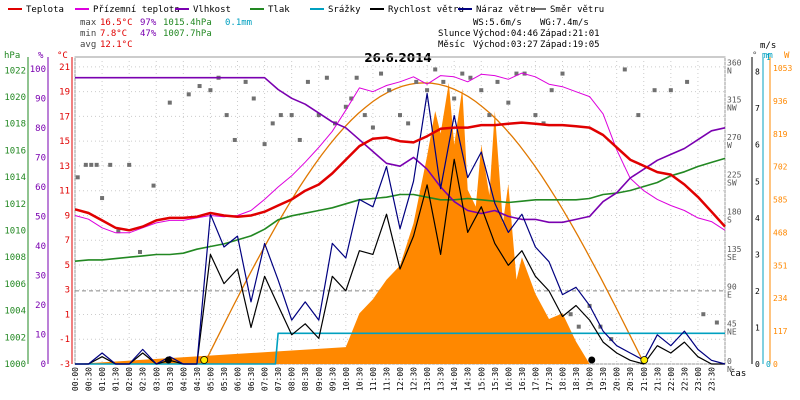 Image resolution: width=800 pixels, height=400 pixels. I want to click on x-tick-label: 09:30, so click(332, 379).